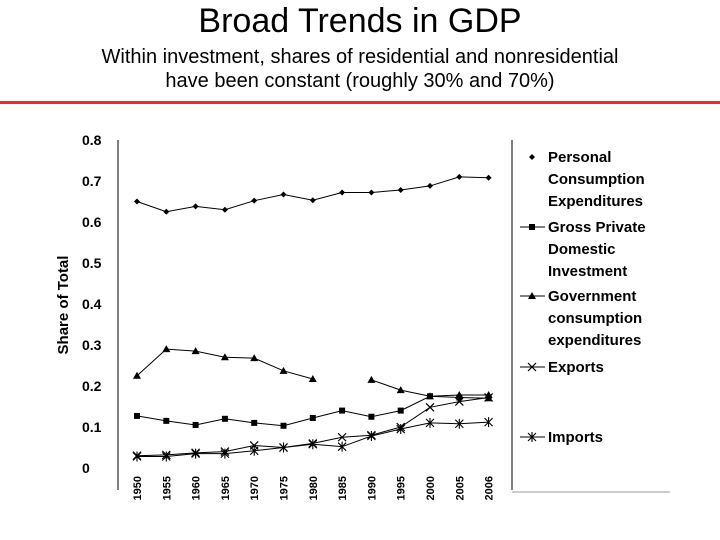 The height and width of the screenshot is (540, 720). I want to click on y-tick-label: 0.5, so click(92, 263).